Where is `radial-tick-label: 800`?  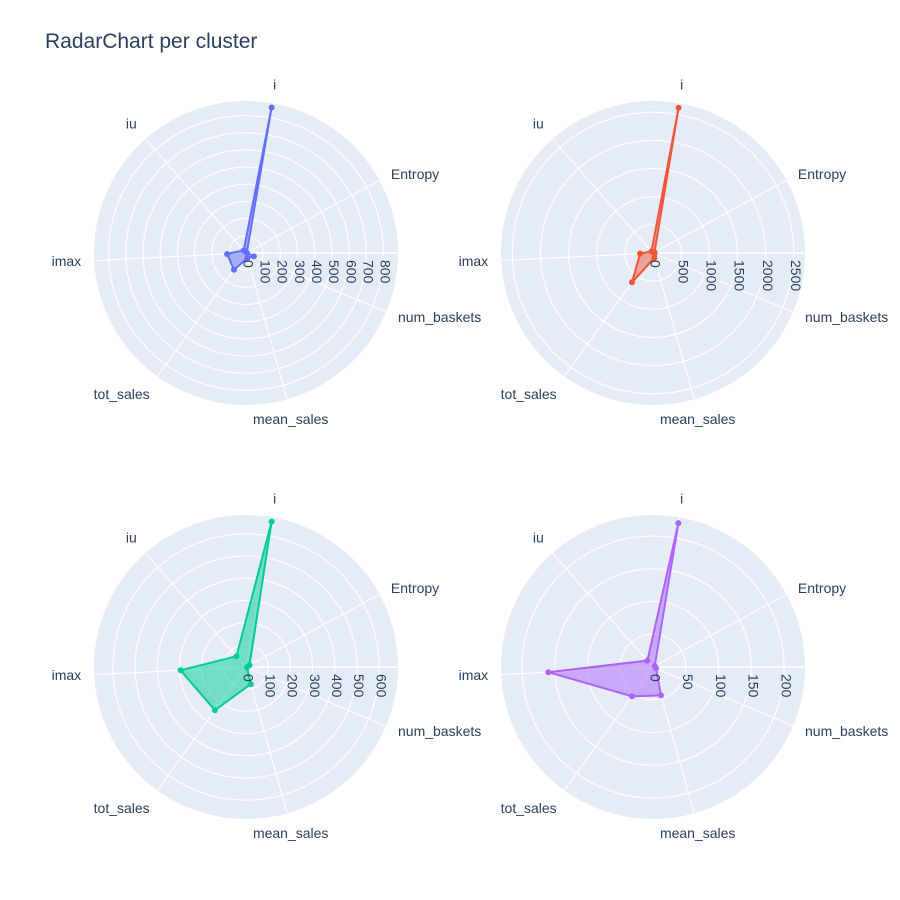 radial-tick-label: 800 is located at coordinates (386, 272).